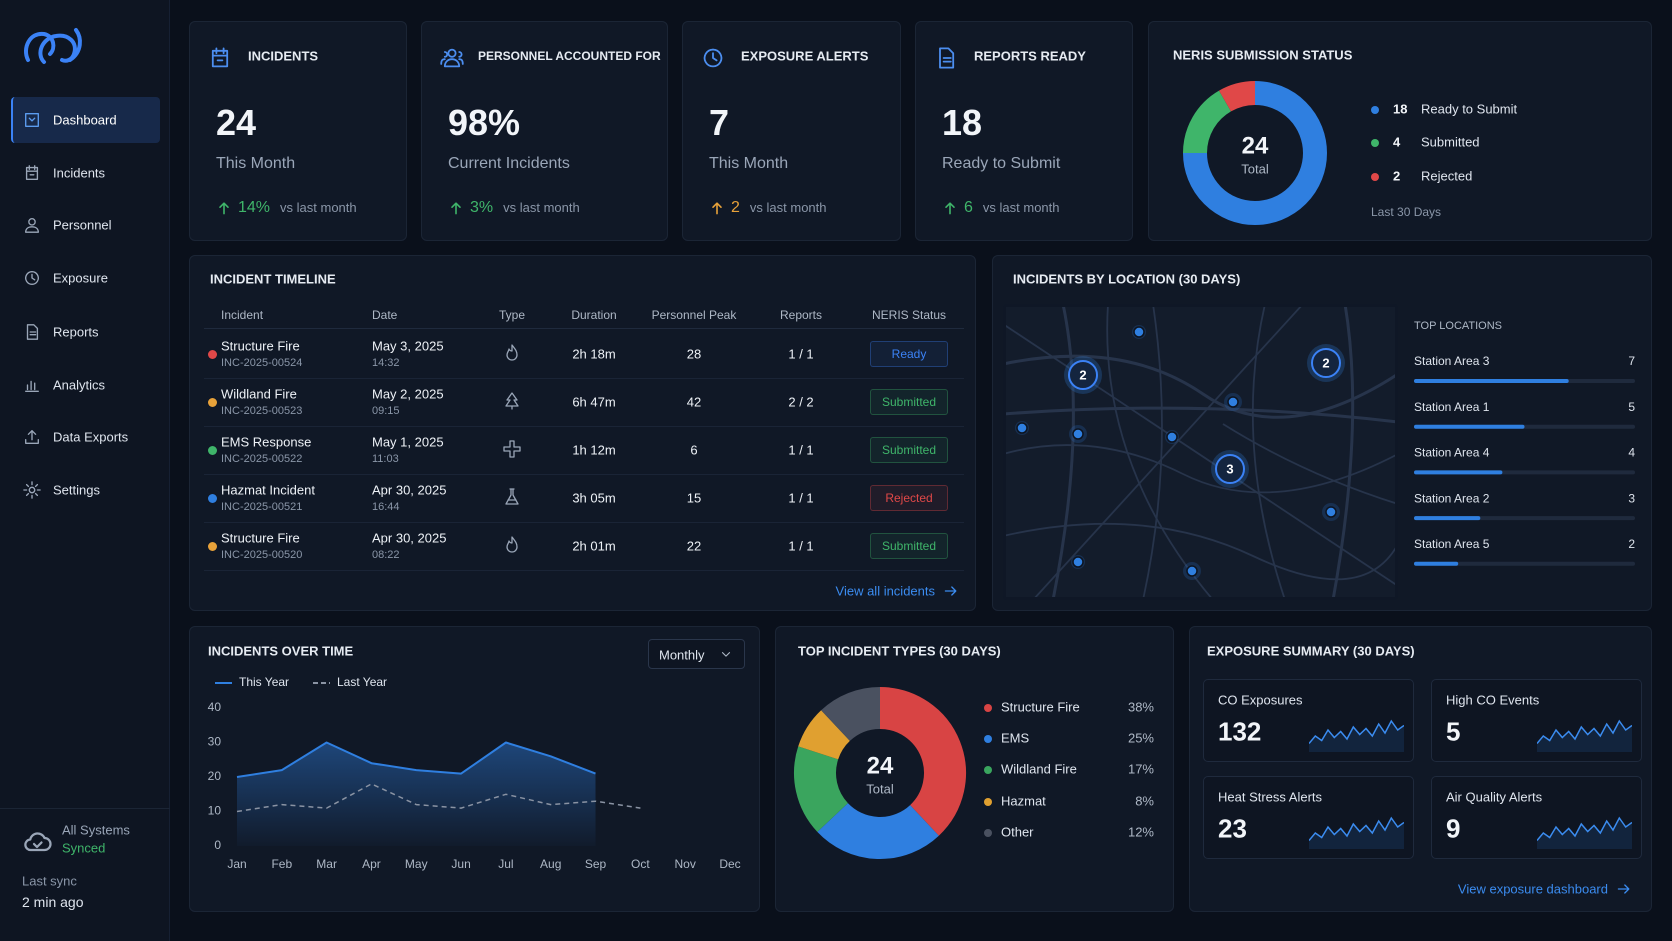 Image resolution: width=1672 pixels, height=941 pixels. I want to click on y-tick-label: 20, so click(215, 776).